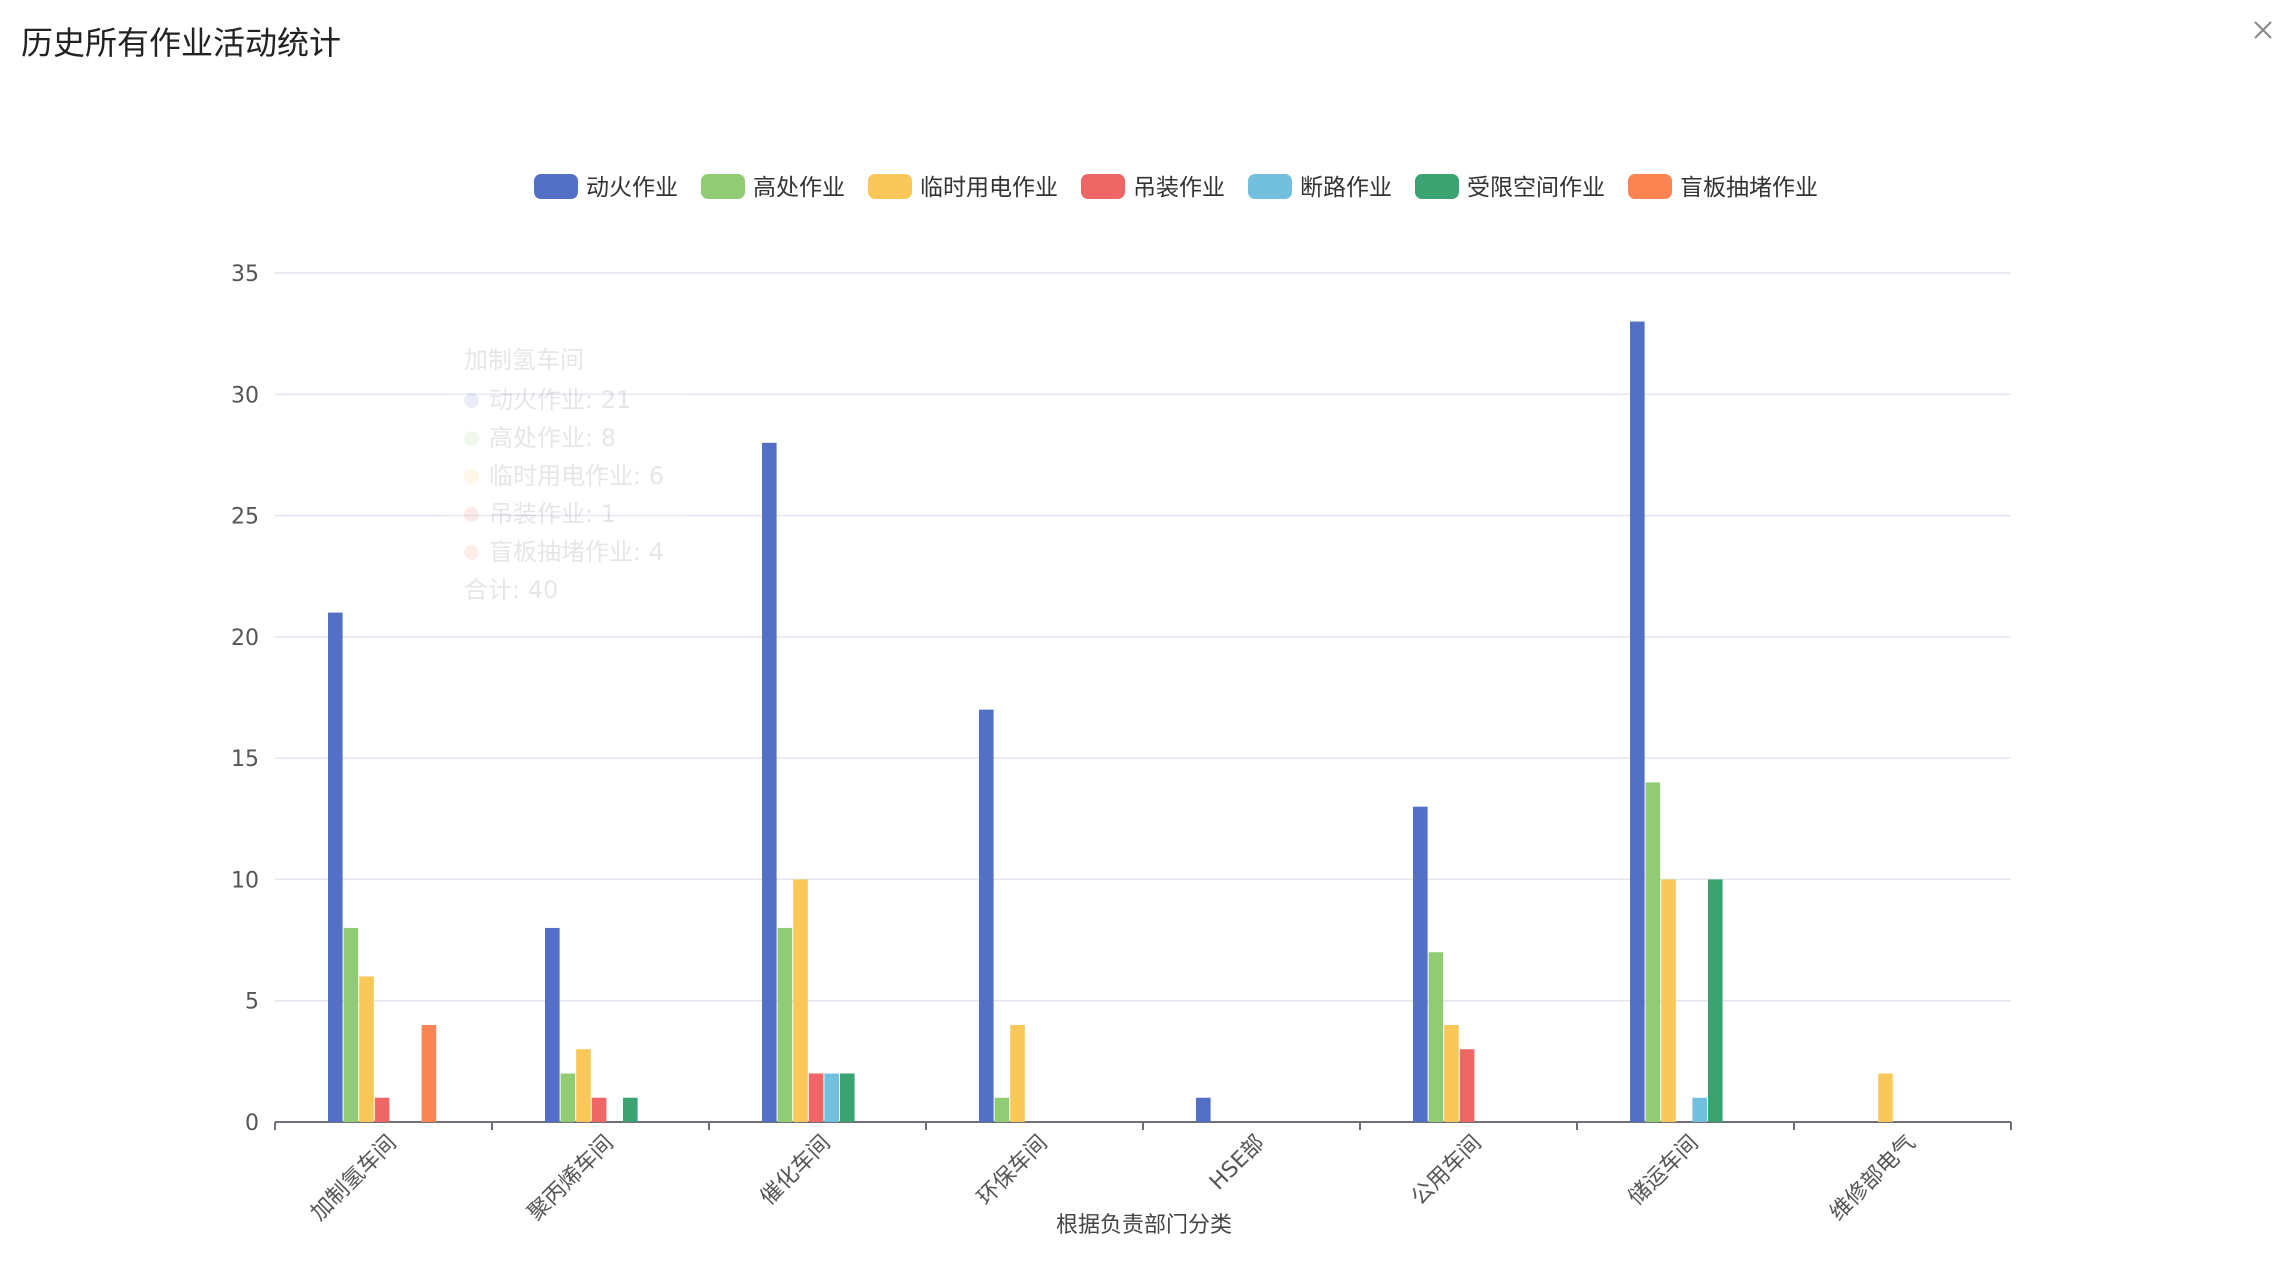 The width and height of the screenshot is (2277, 1275). Describe the element at coordinates (1013, 1171) in the screenshot. I see `x-tick-label: 环保车间` at that location.